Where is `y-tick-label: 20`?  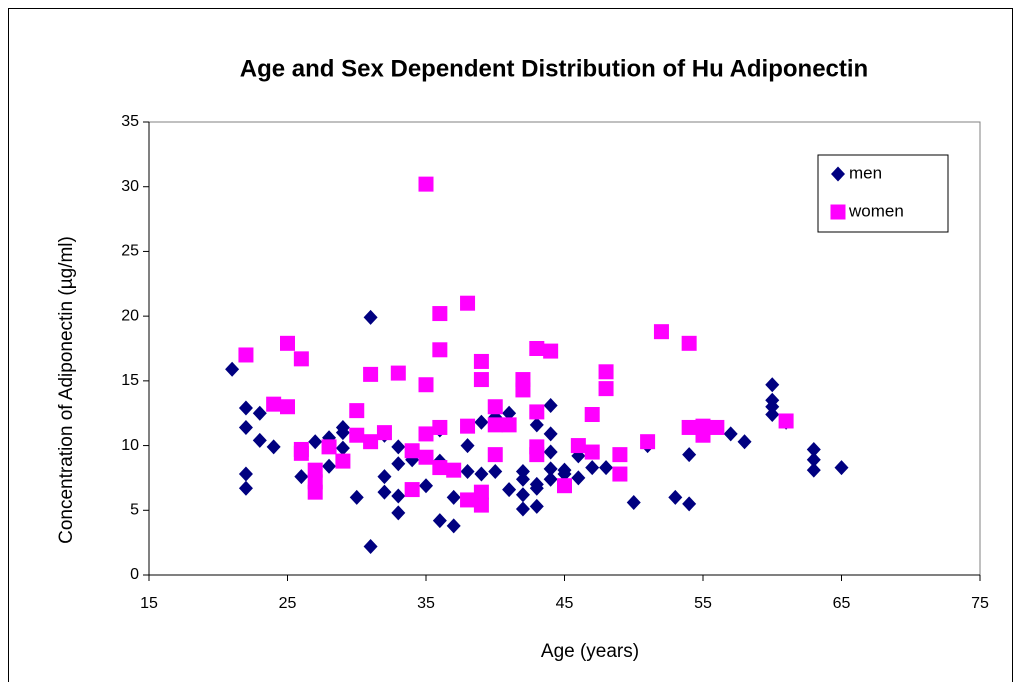 y-tick-label: 20 is located at coordinates (130, 315).